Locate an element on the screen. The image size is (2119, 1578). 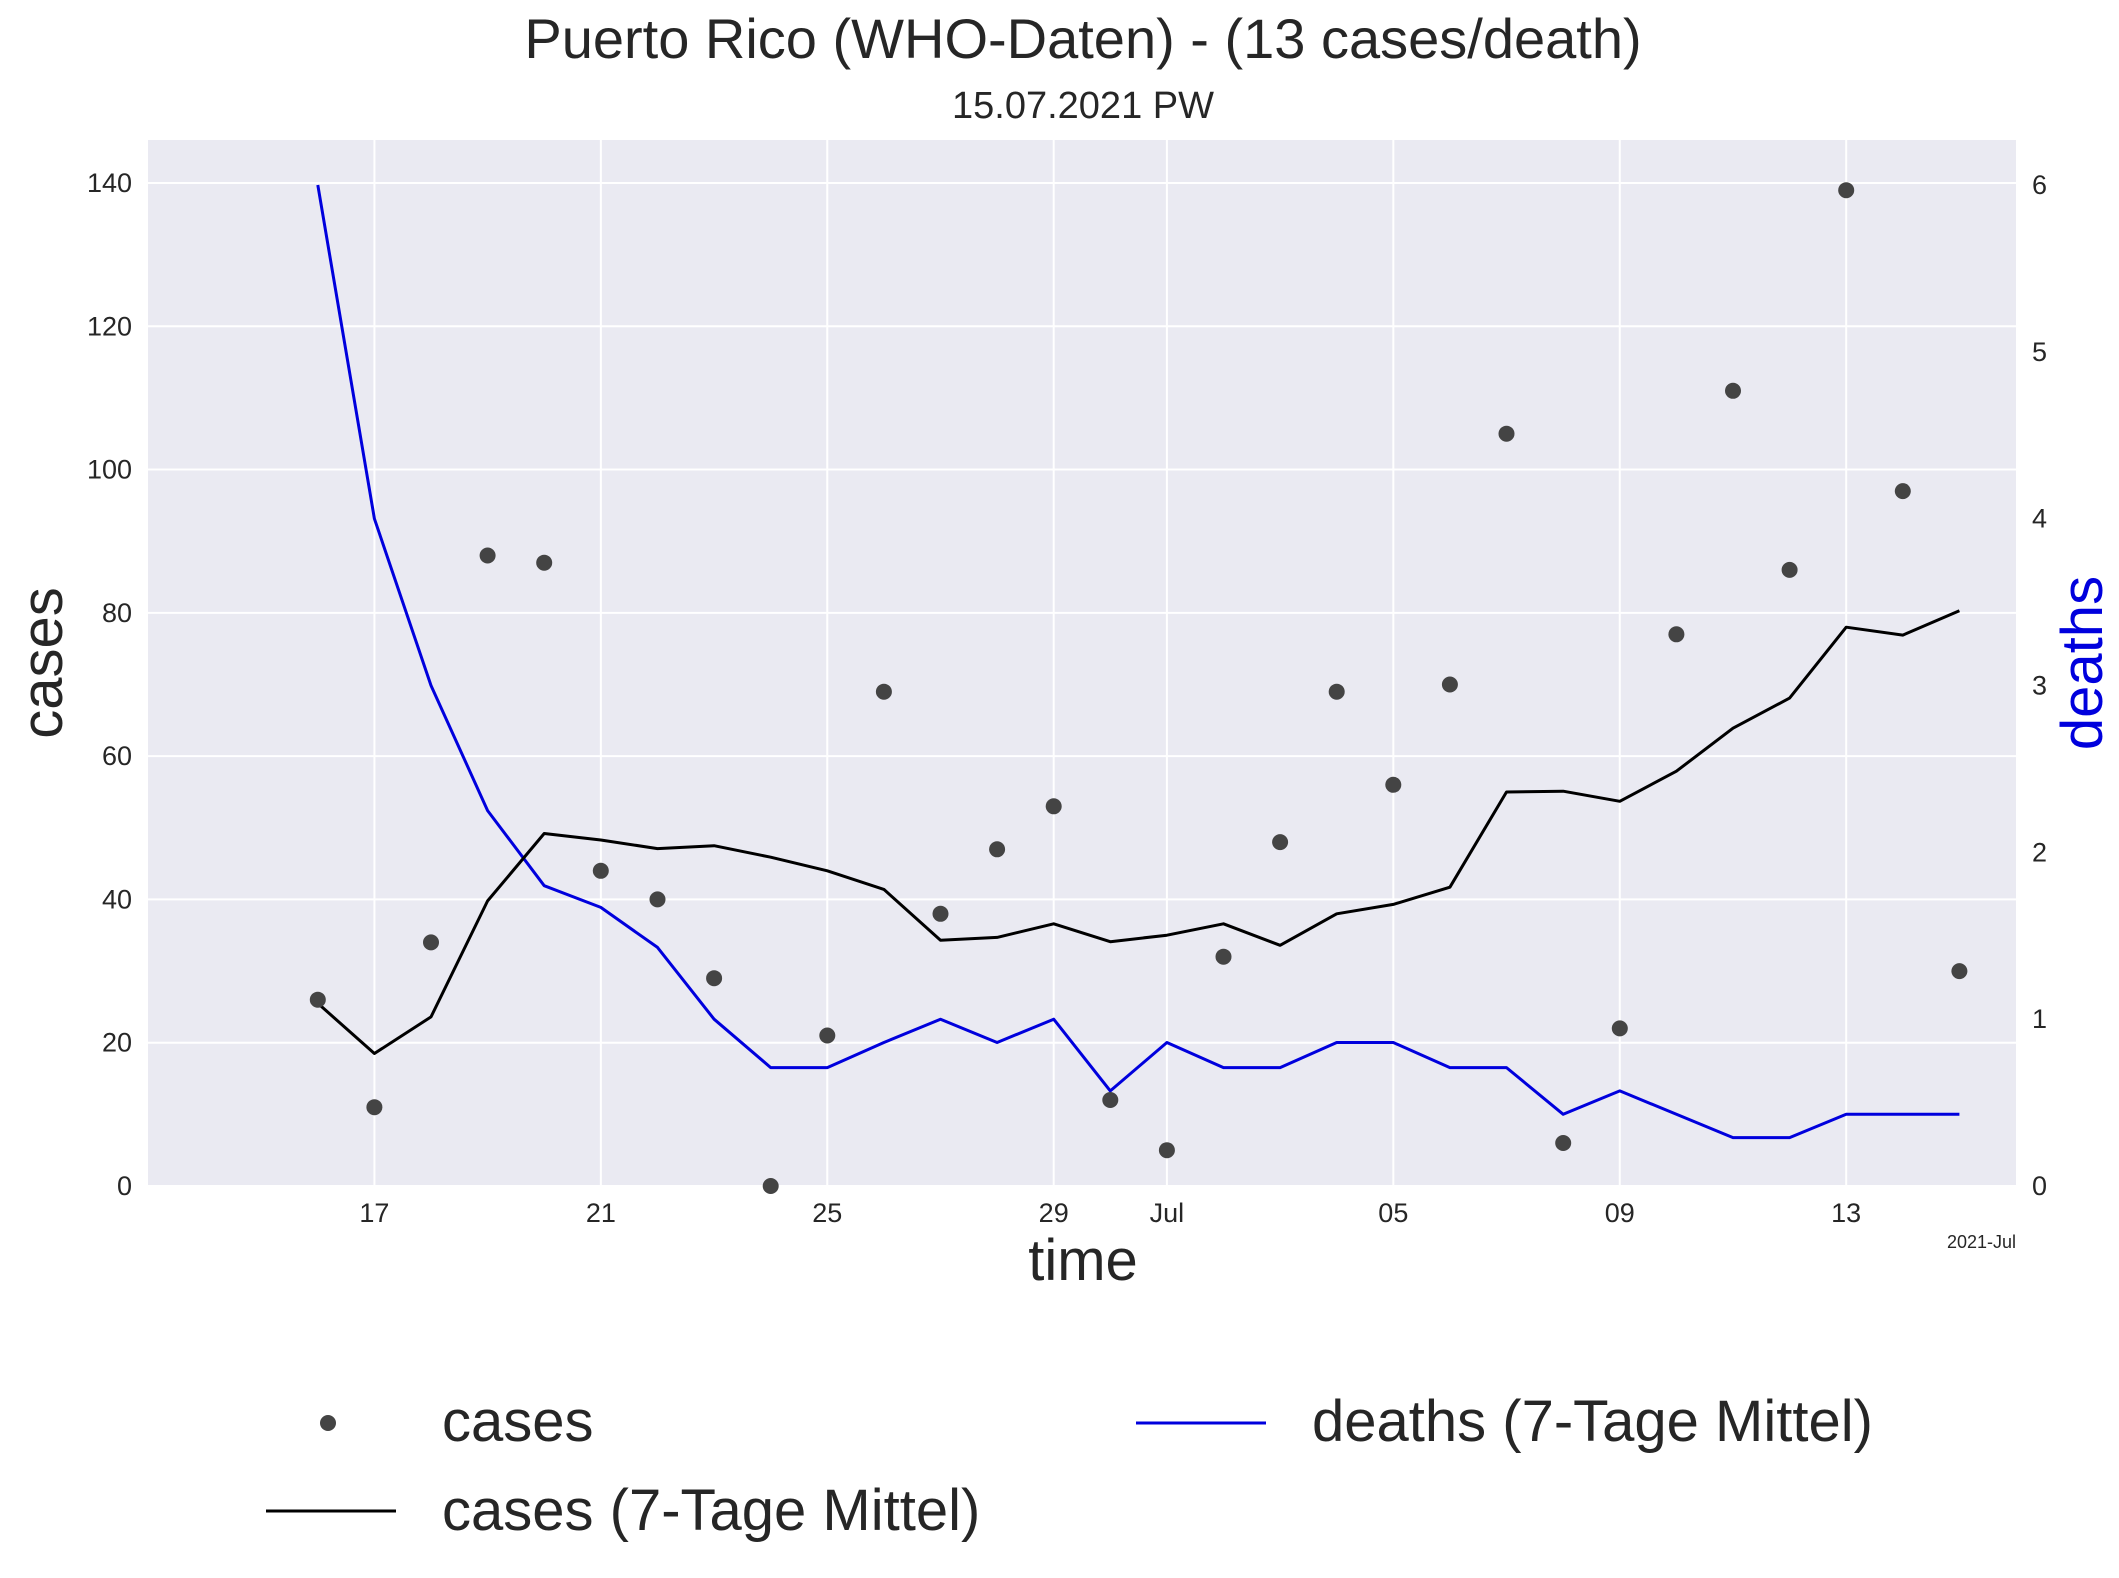
y2-axis-ticks: 0 1 2 3 4 5 6 is located at coordinates (2039, 685).